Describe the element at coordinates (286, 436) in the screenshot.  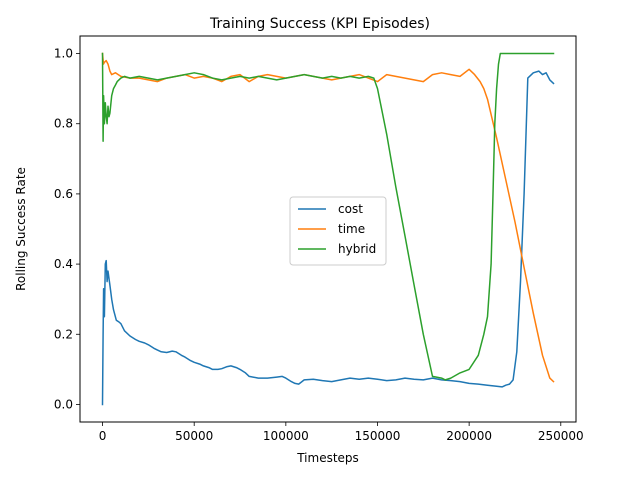
I see `x-tick-label: 100000` at that location.